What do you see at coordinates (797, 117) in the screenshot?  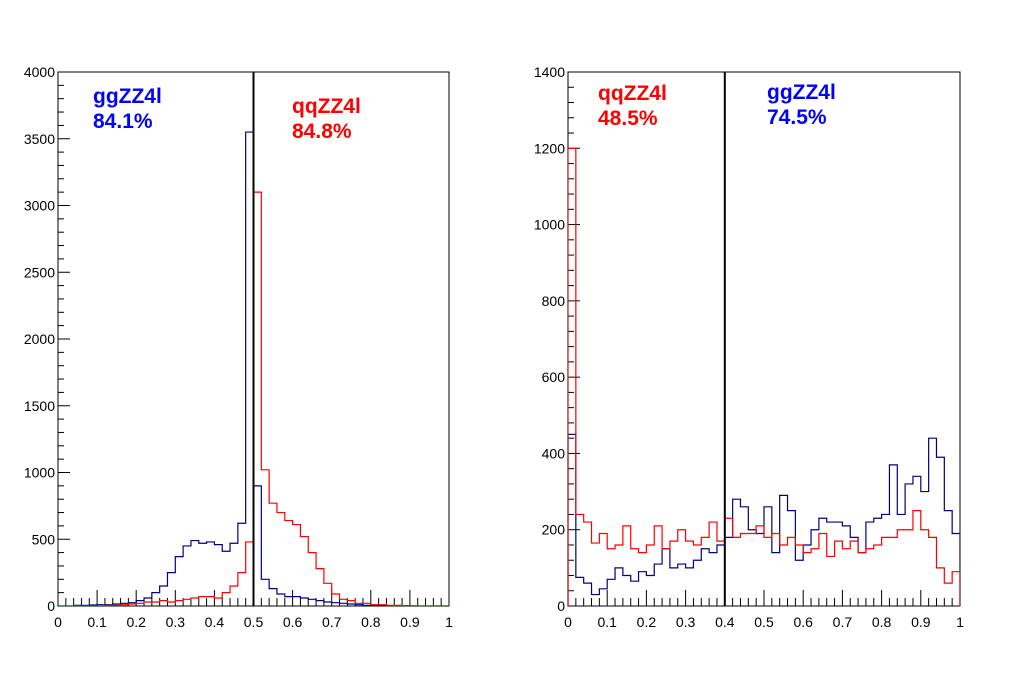 I see `annotation-line: 74.5%` at bounding box center [797, 117].